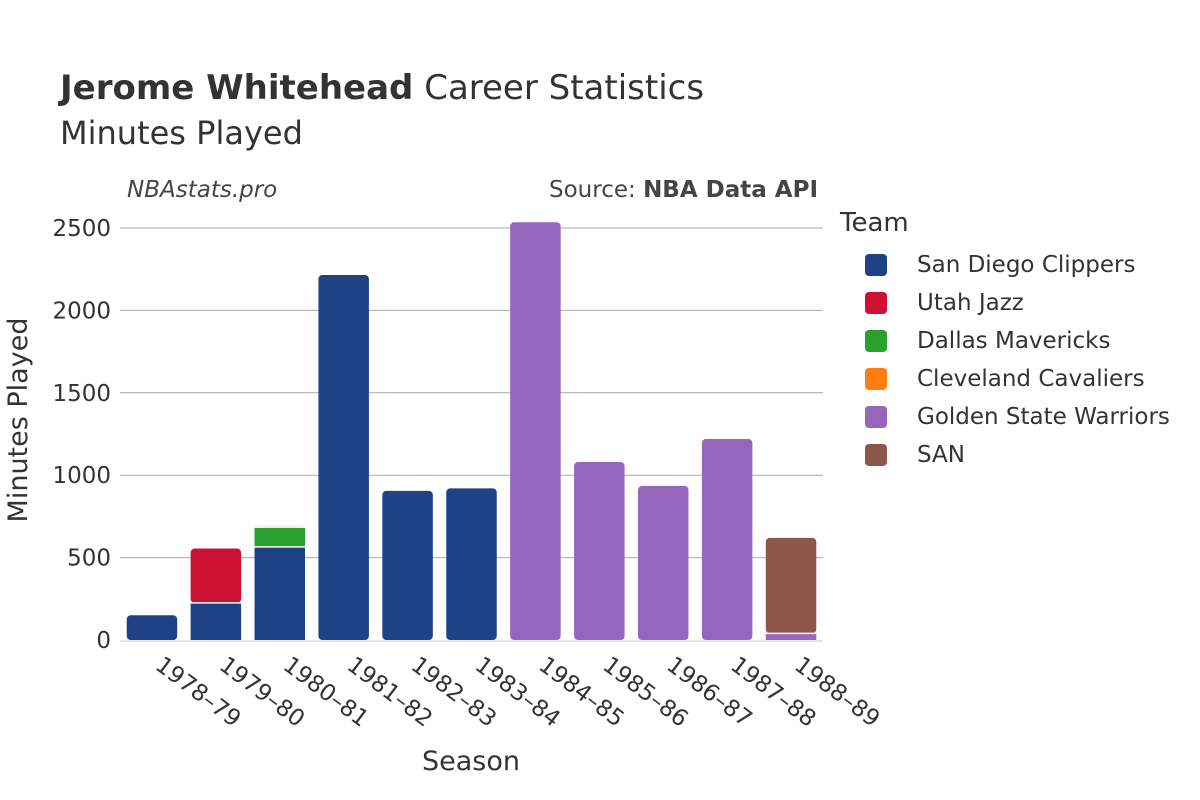 This screenshot has height=800, width=1200. I want to click on y-tick-label: 2000, so click(81, 311).